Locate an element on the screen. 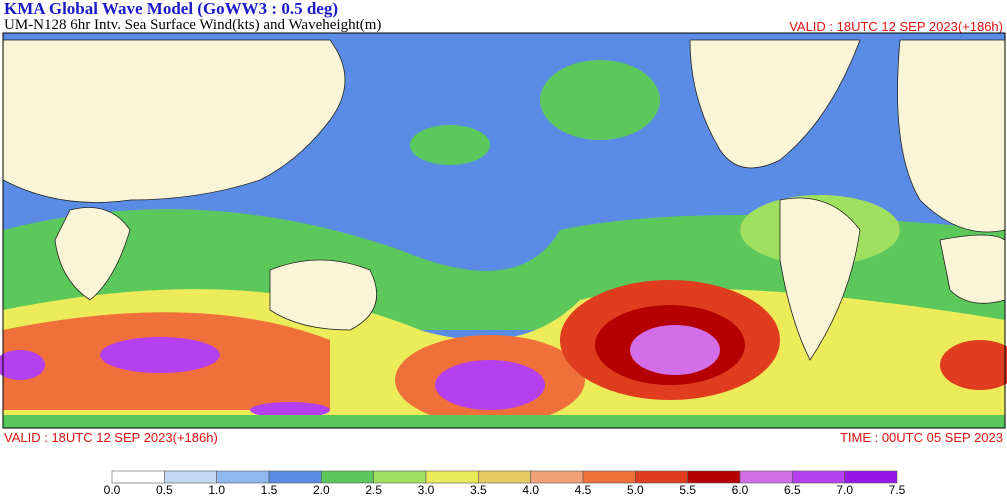  colorbar-label: 0.0 is located at coordinates (112, 489).